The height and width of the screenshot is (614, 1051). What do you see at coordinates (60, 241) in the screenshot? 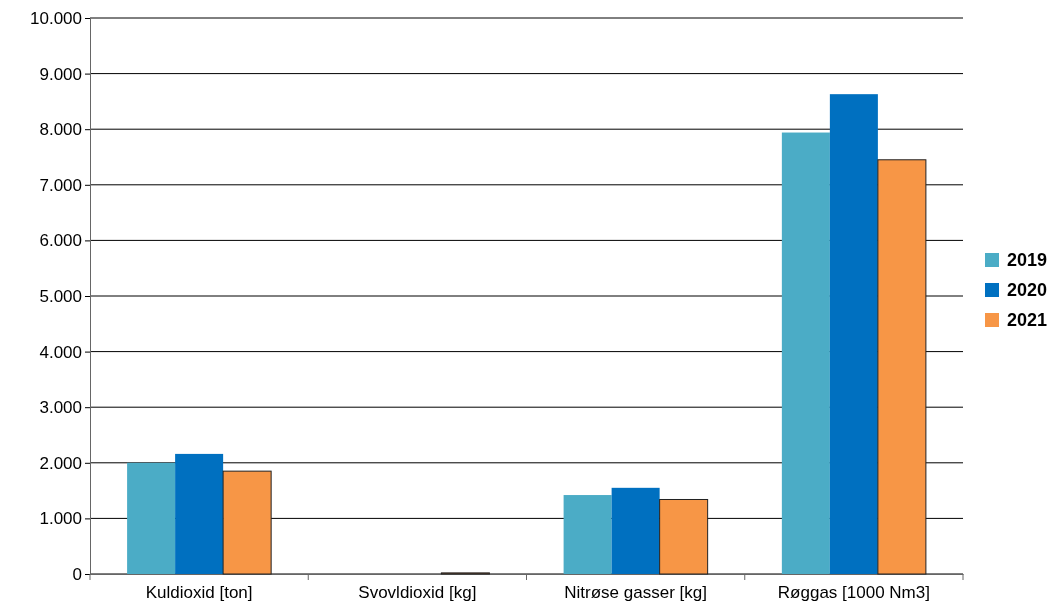
I see `y-tick-label: 6.000` at bounding box center [60, 241].